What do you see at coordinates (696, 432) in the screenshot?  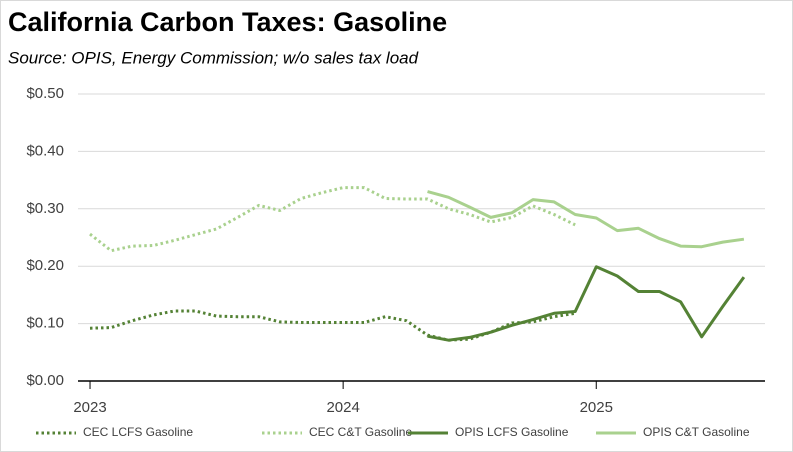 I see `legend-label: OPIS C&T Gasoline` at bounding box center [696, 432].